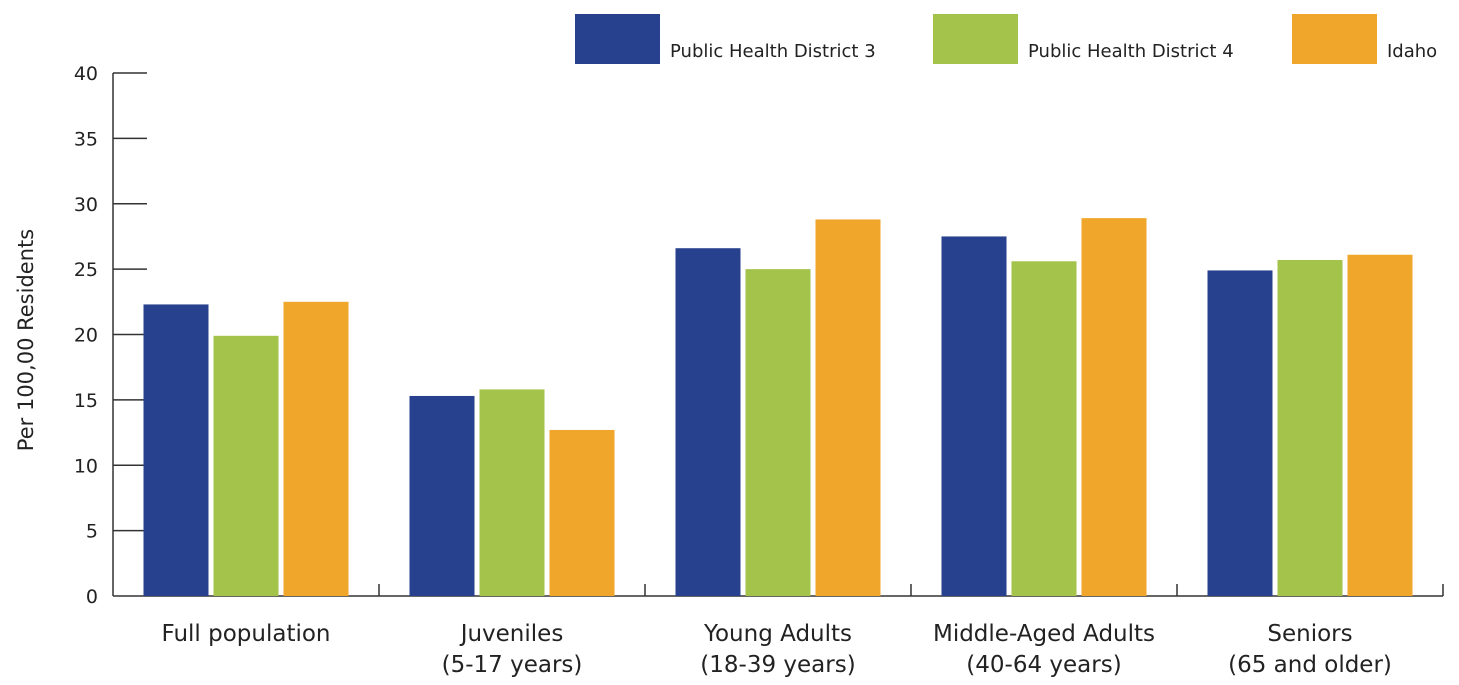  Describe the element at coordinates (777, 634) in the screenshot. I see `category-label-line: Young Adults` at that location.